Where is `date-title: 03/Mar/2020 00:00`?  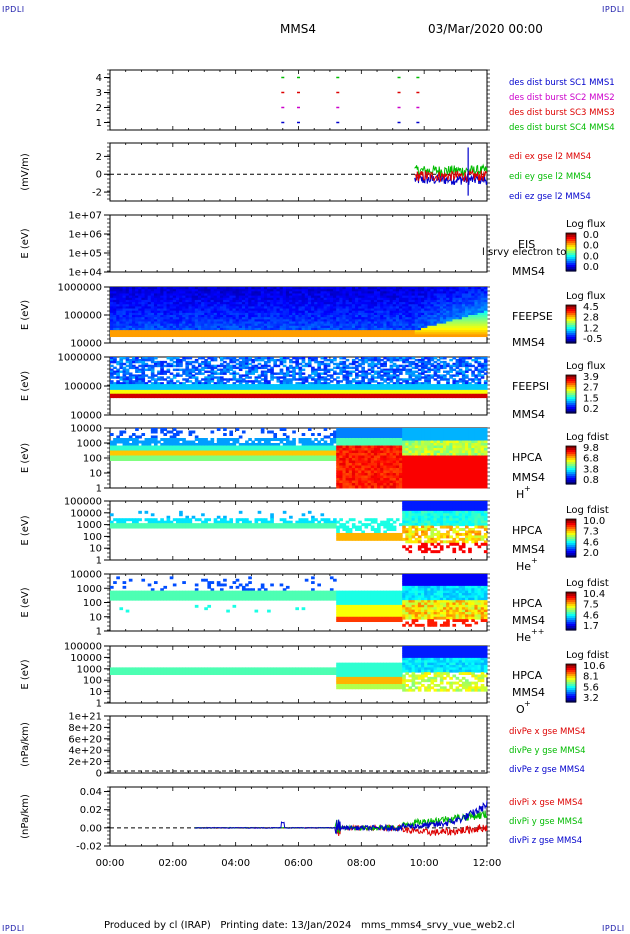 date-title: 03/Mar/2020 00:00 is located at coordinates (485, 29).